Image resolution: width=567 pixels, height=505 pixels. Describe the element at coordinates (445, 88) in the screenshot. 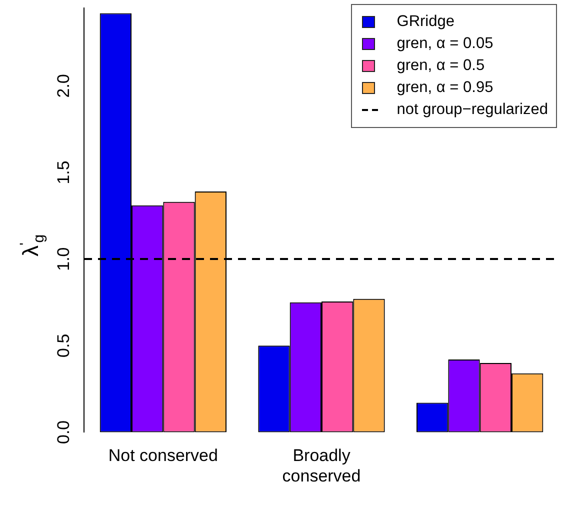

I see `legend-label: gren, α = 0.95` at that location.